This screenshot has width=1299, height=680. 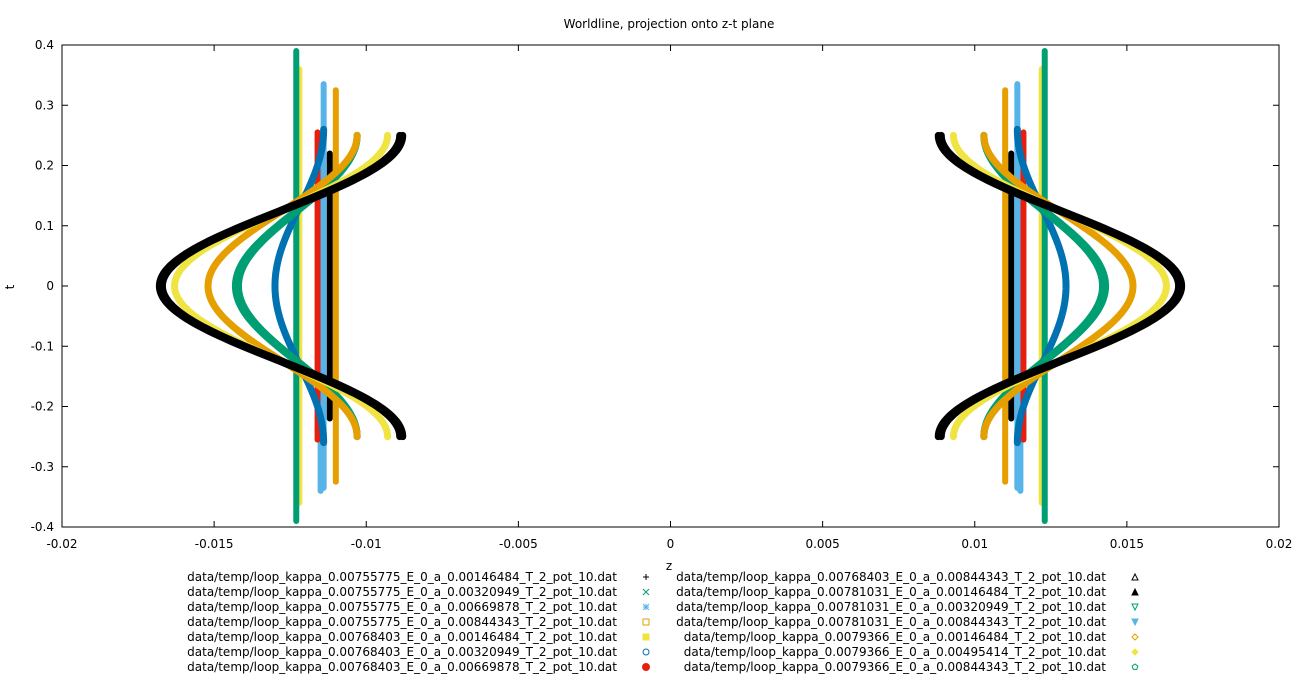 I want to click on y-axis-label: t, so click(x=10, y=286).